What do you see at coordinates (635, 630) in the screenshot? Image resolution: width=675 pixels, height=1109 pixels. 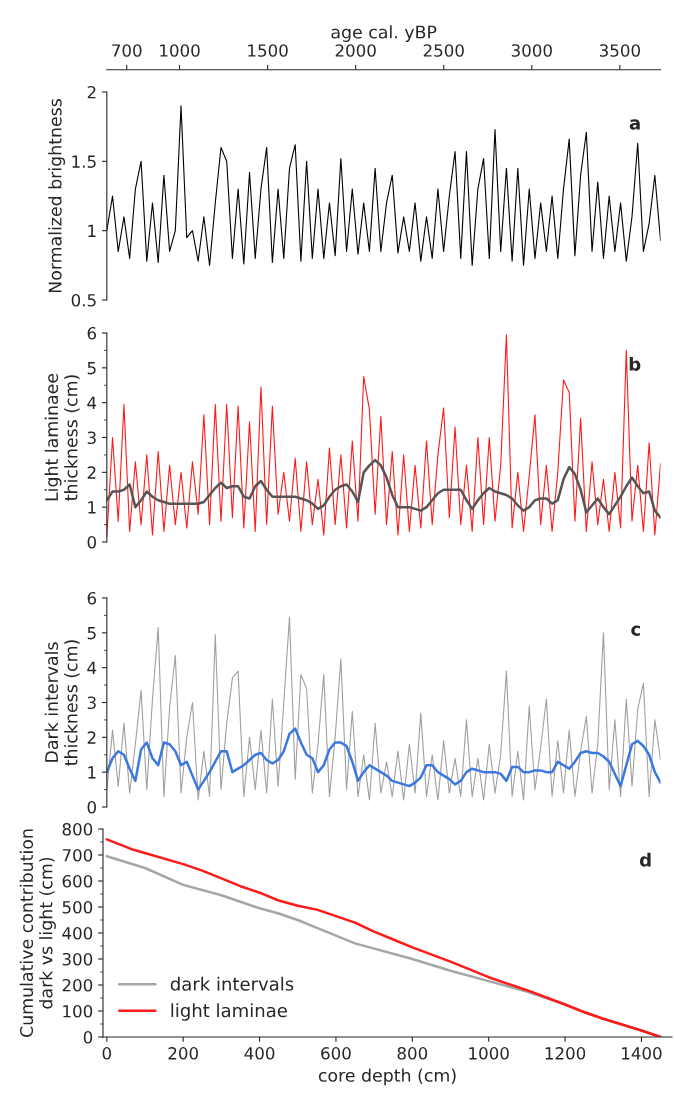 I see `annotation: c` at bounding box center [635, 630].